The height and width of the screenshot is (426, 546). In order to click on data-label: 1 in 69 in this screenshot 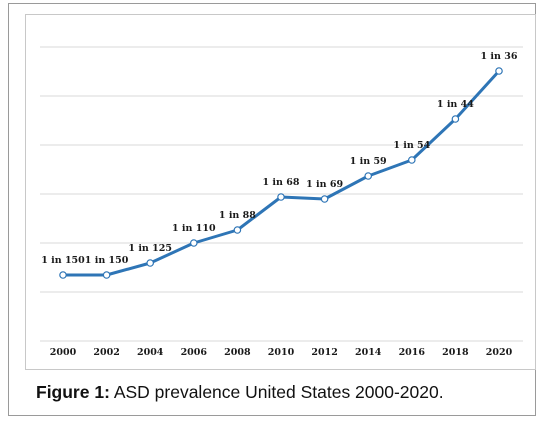, I will do `click(324, 184)`.